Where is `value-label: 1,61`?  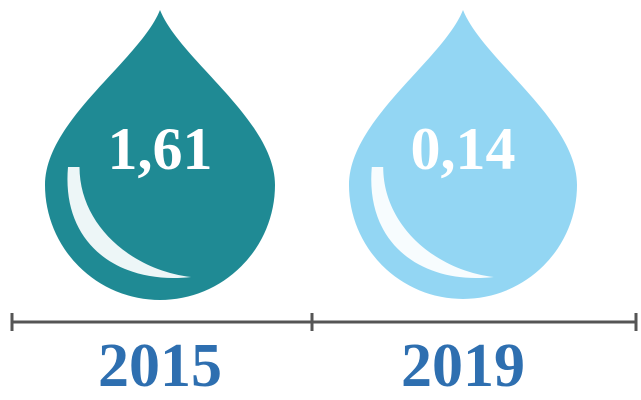 value-label: 1,61 is located at coordinates (160, 149).